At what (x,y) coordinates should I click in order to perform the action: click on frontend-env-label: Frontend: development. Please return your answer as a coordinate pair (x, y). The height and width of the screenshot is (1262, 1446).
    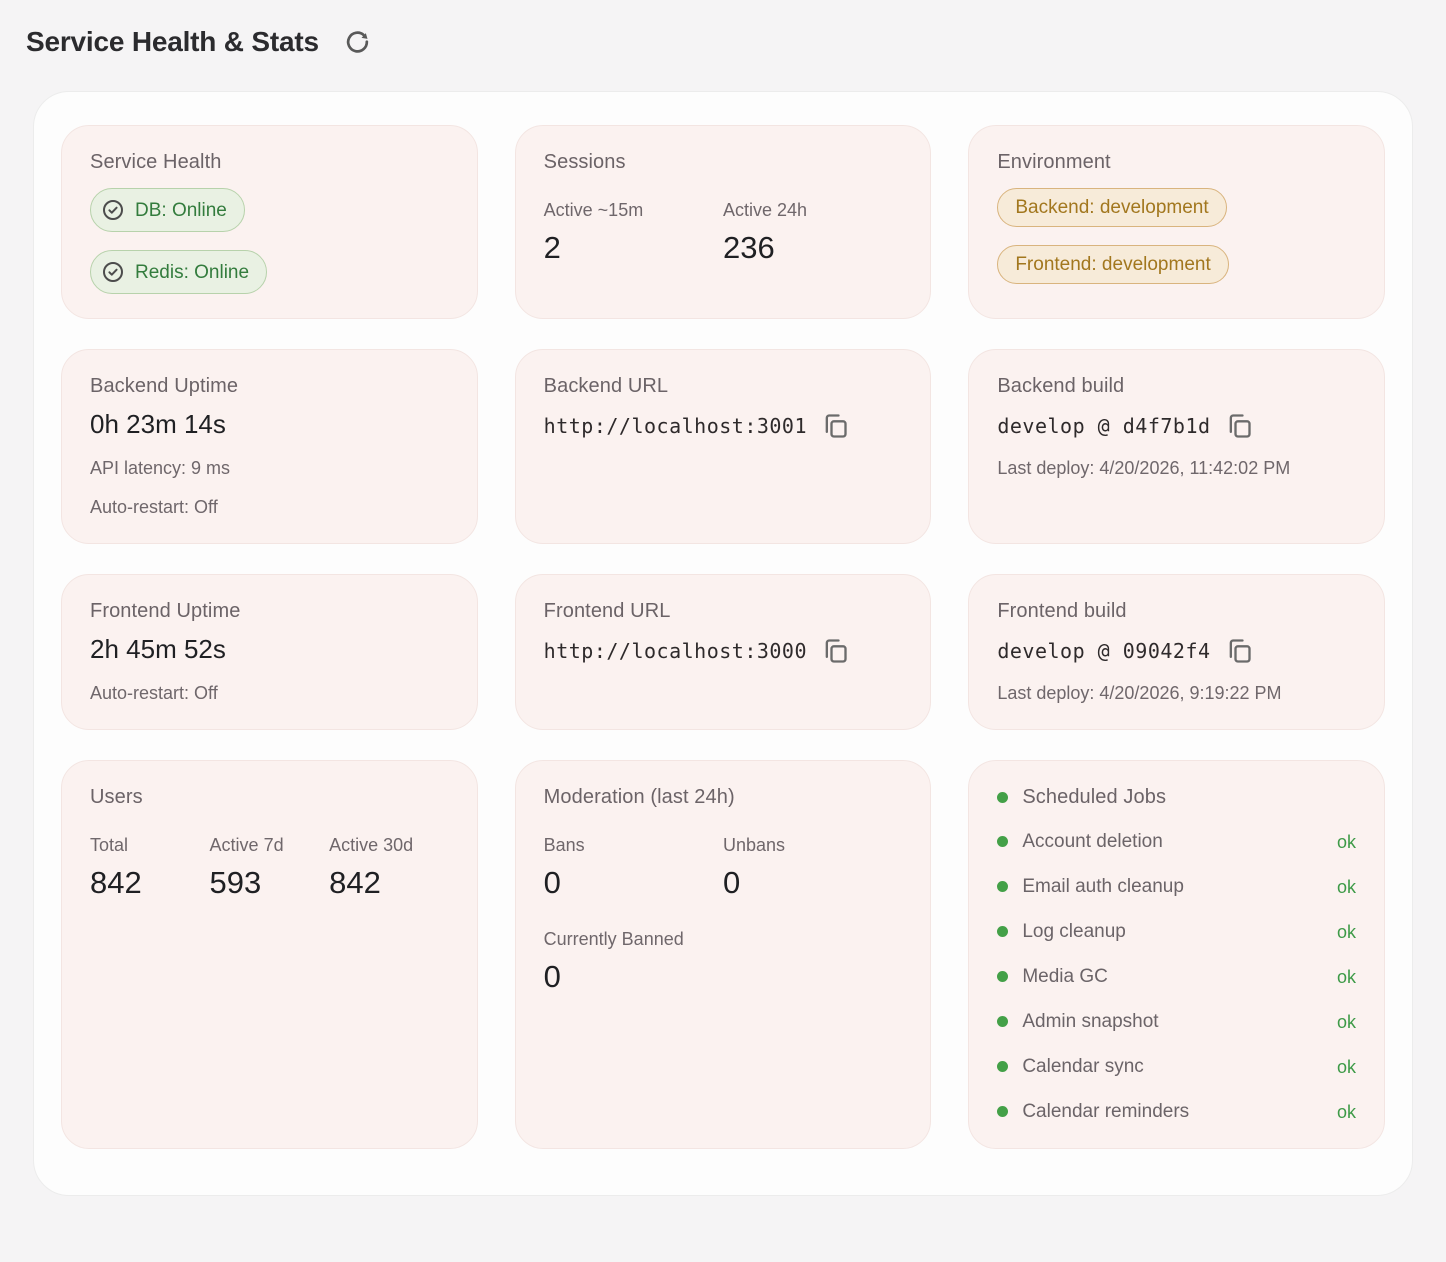
    Looking at the image, I should click on (1113, 264).